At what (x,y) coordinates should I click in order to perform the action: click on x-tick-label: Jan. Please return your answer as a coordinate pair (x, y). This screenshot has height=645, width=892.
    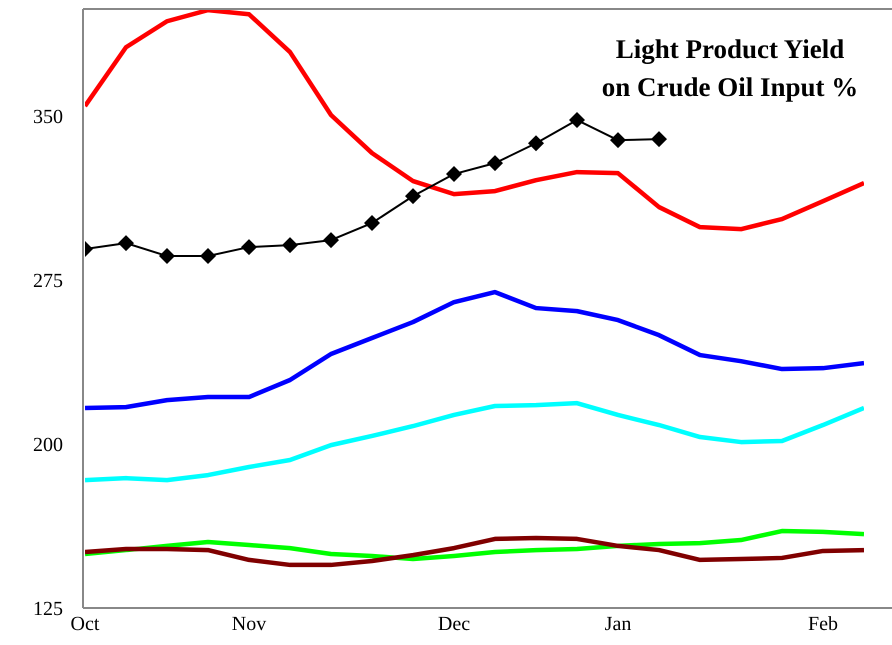
    Looking at the image, I should click on (618, 624).